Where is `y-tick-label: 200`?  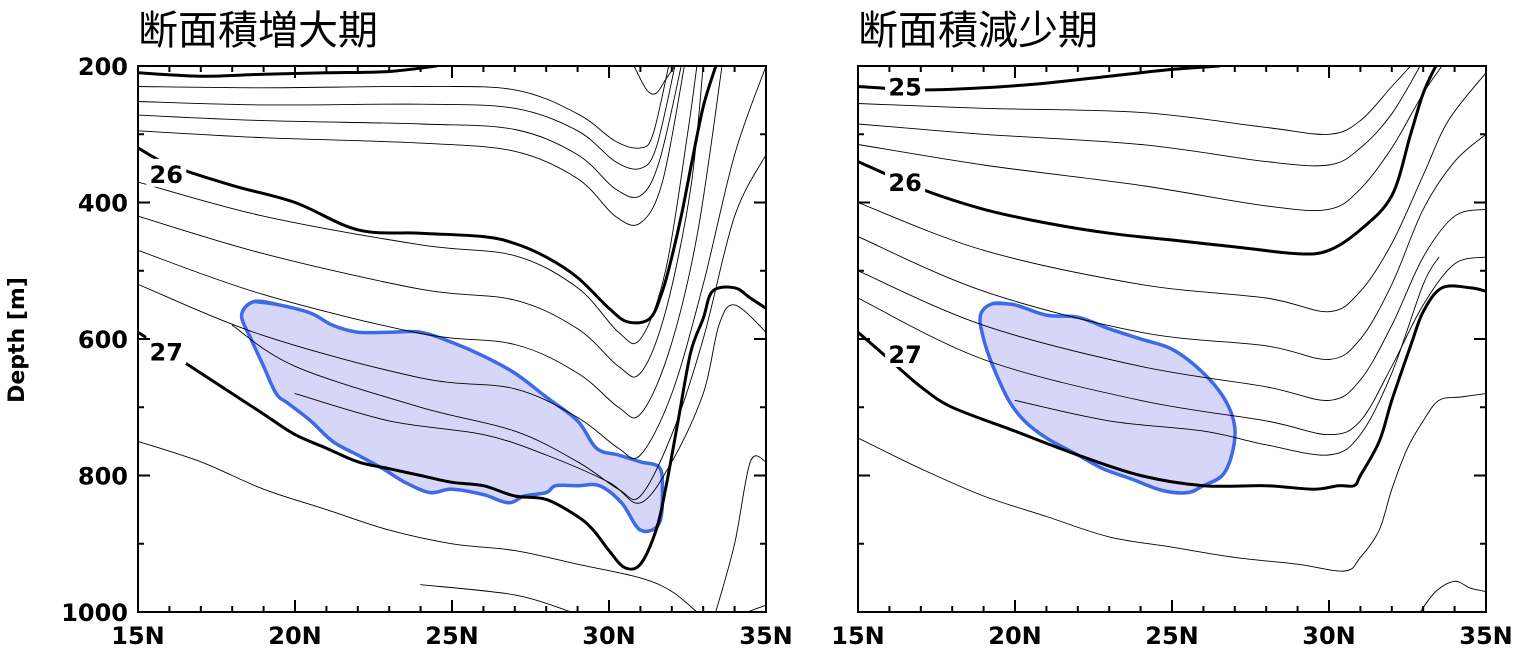 y-tick-label: 200 is located at coordinates (103, 67).